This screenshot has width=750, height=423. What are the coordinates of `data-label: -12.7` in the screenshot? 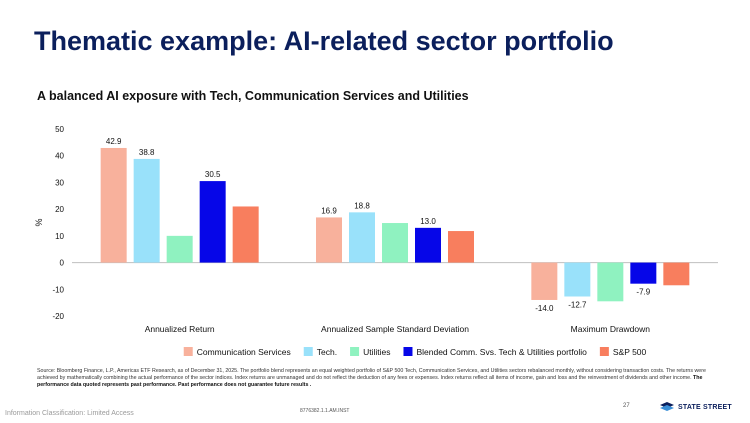 It's located at (577, 304).